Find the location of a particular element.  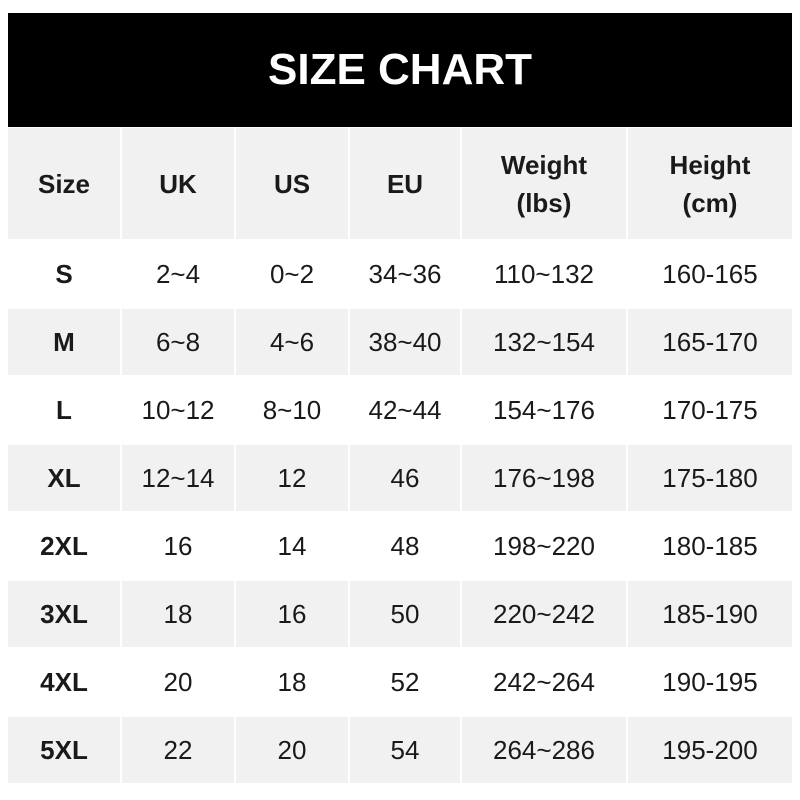

table-row: 5XL 22 20 54 264~286 195-200 is located at coordinates (400, 750).